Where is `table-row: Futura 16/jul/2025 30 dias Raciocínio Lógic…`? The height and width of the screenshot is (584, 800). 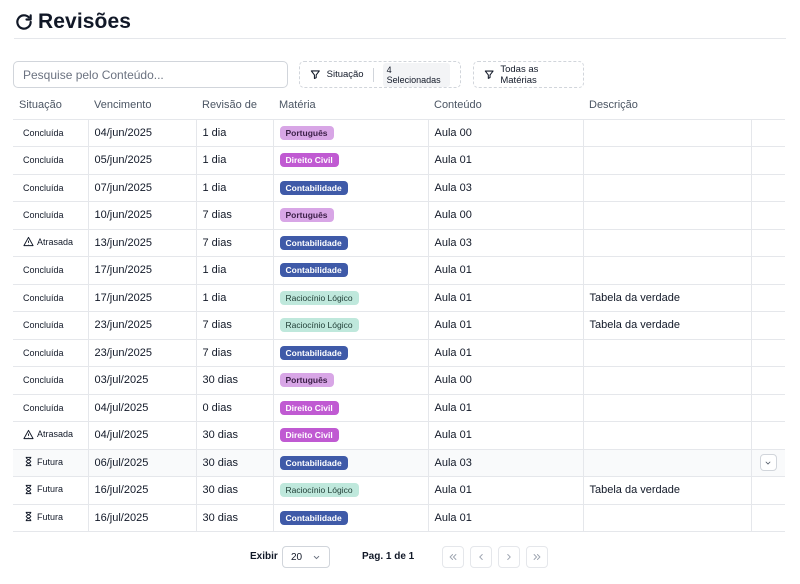 table-row: Futura 16/jul/2025 30 dias Raciocínio Lógic… is located at coordinates (399, 490).